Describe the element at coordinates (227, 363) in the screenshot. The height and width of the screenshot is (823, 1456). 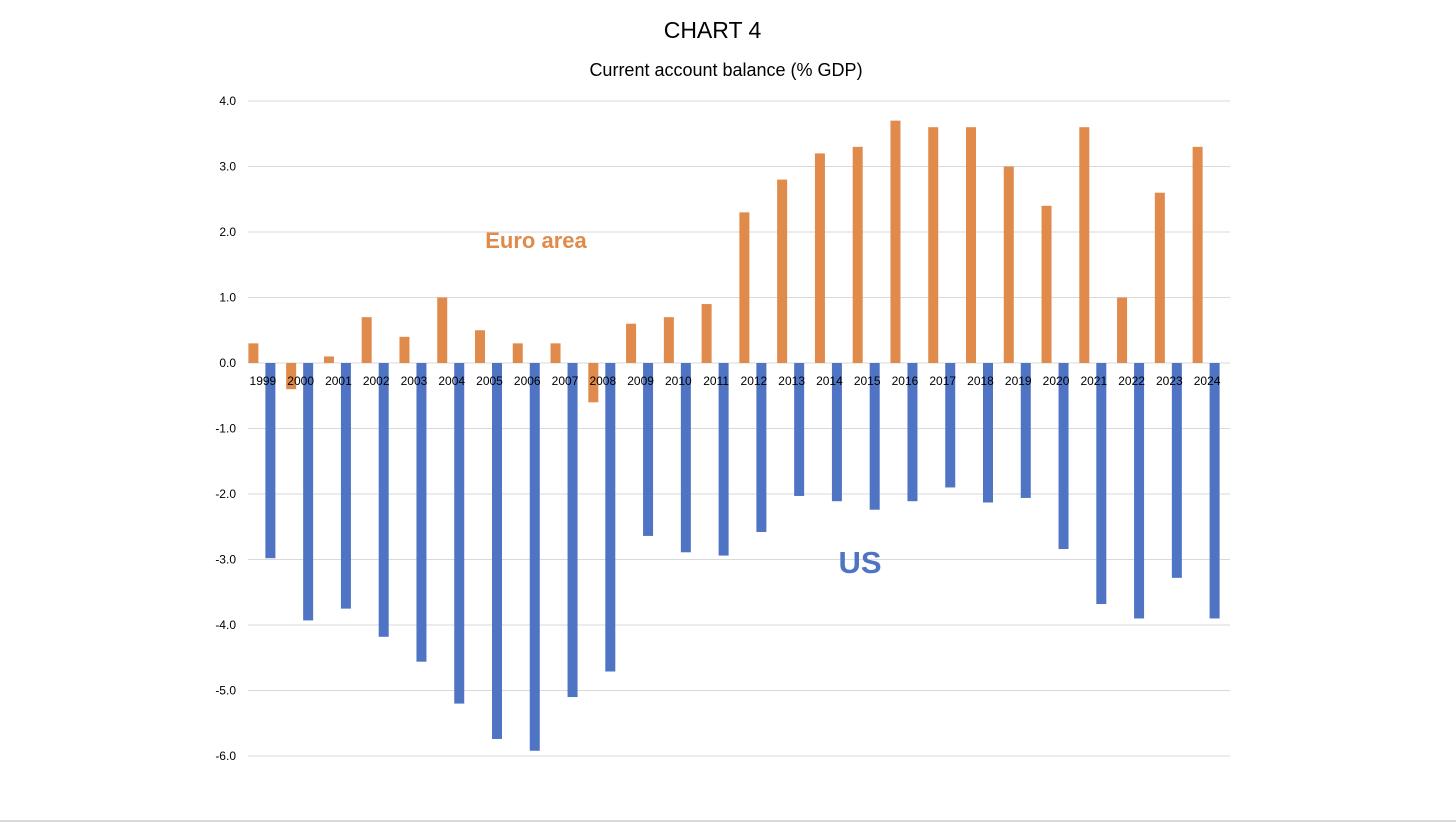
I see `y-tick-label: 0.0` at that location.